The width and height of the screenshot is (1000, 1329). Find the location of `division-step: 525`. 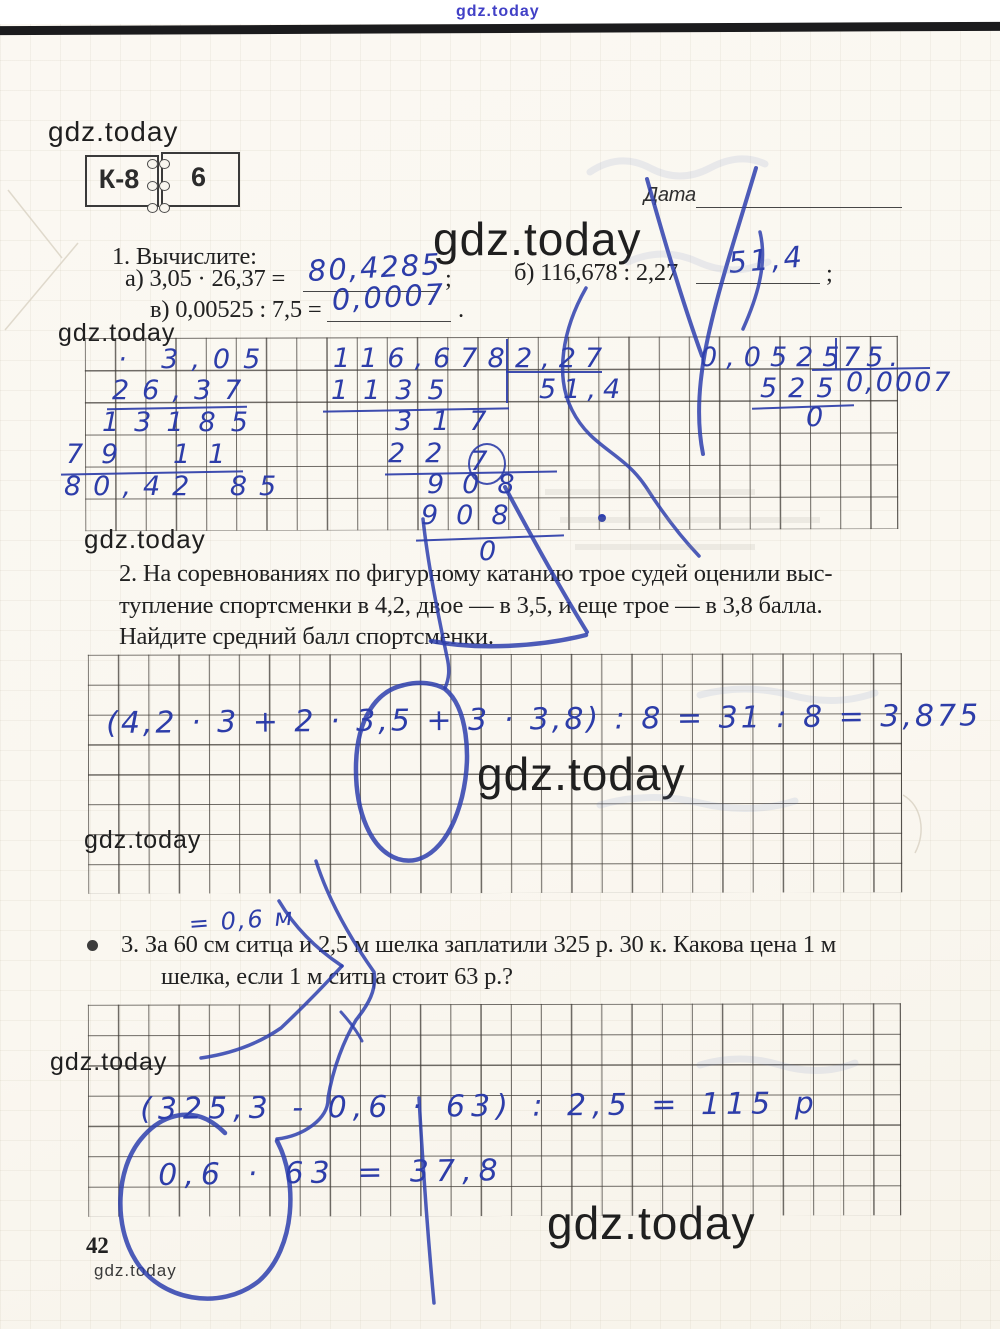

division-step: 525 is located at coordinates (802, 388).